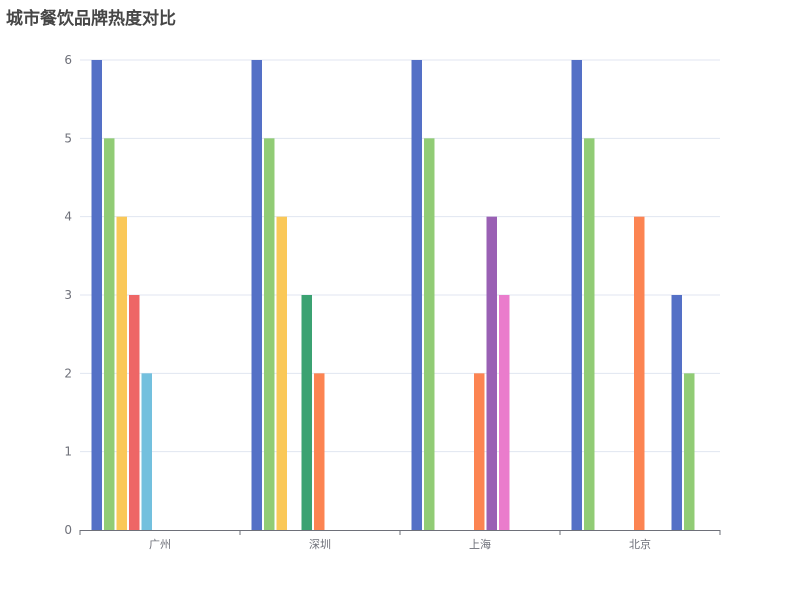 Image resolution: width=800 pixels, height=600 pixels. Describe the element at coordinates (68, 295) in the screenshot. I see `y-tick-label: 3` at that location.